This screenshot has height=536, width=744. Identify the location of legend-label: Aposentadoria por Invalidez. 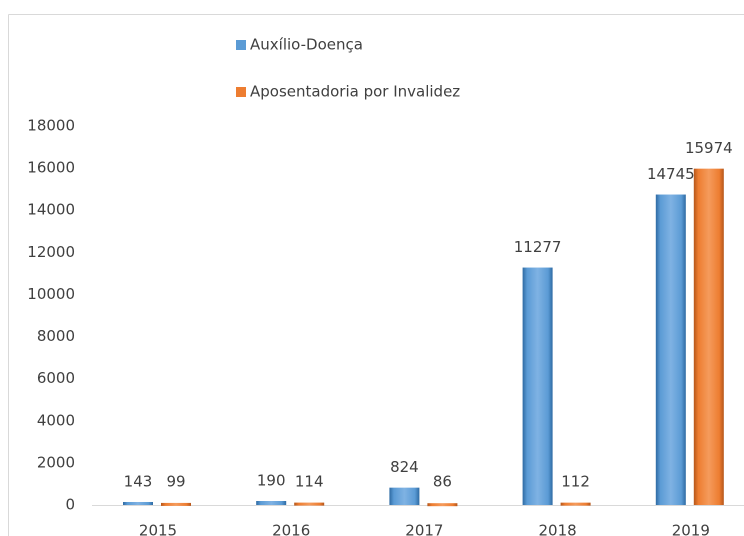
(355, 92).